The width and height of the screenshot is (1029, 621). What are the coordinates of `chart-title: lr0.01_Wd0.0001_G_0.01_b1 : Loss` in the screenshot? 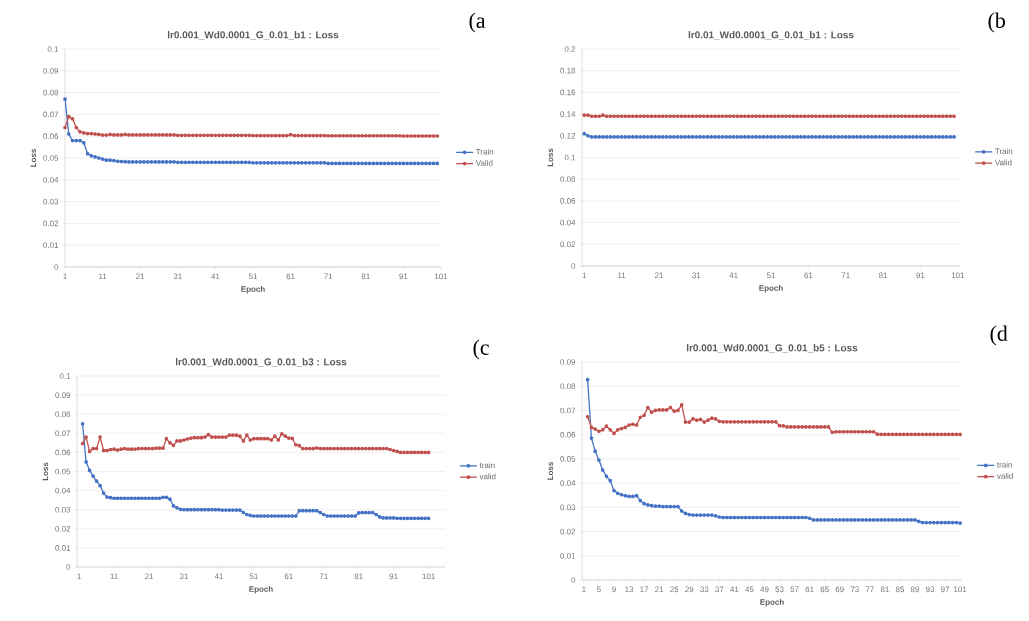 It's located at (771, 35).